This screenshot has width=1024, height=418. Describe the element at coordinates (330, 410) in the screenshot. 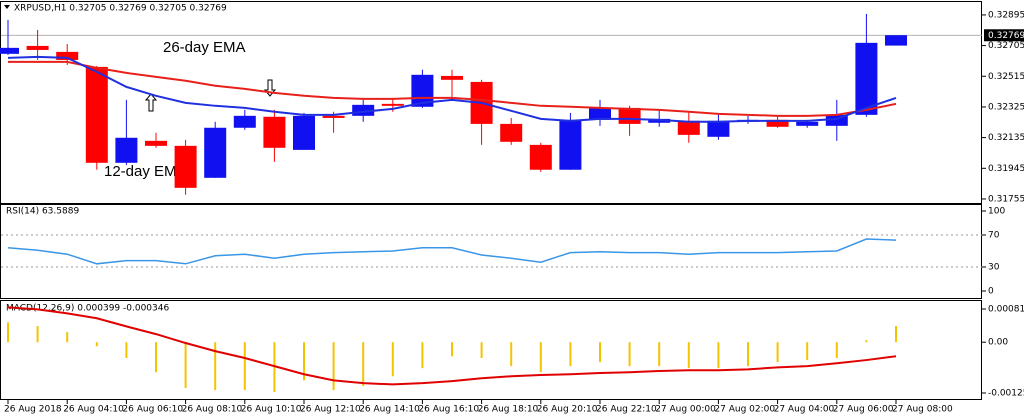

I see `x-tick-label: 26 Aug 12:10` at that location.